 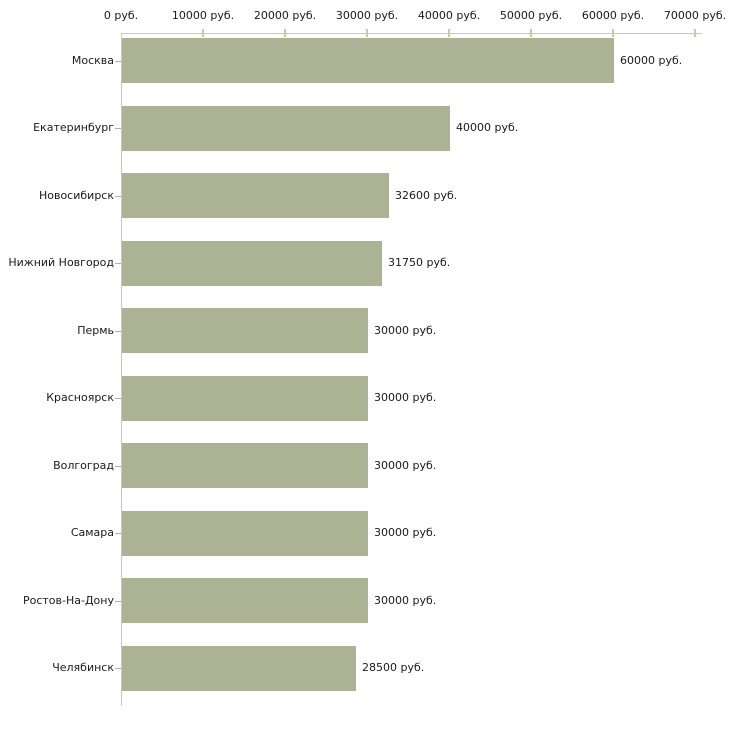 I want to click on x-axis-line, so click(x=411, y=33).